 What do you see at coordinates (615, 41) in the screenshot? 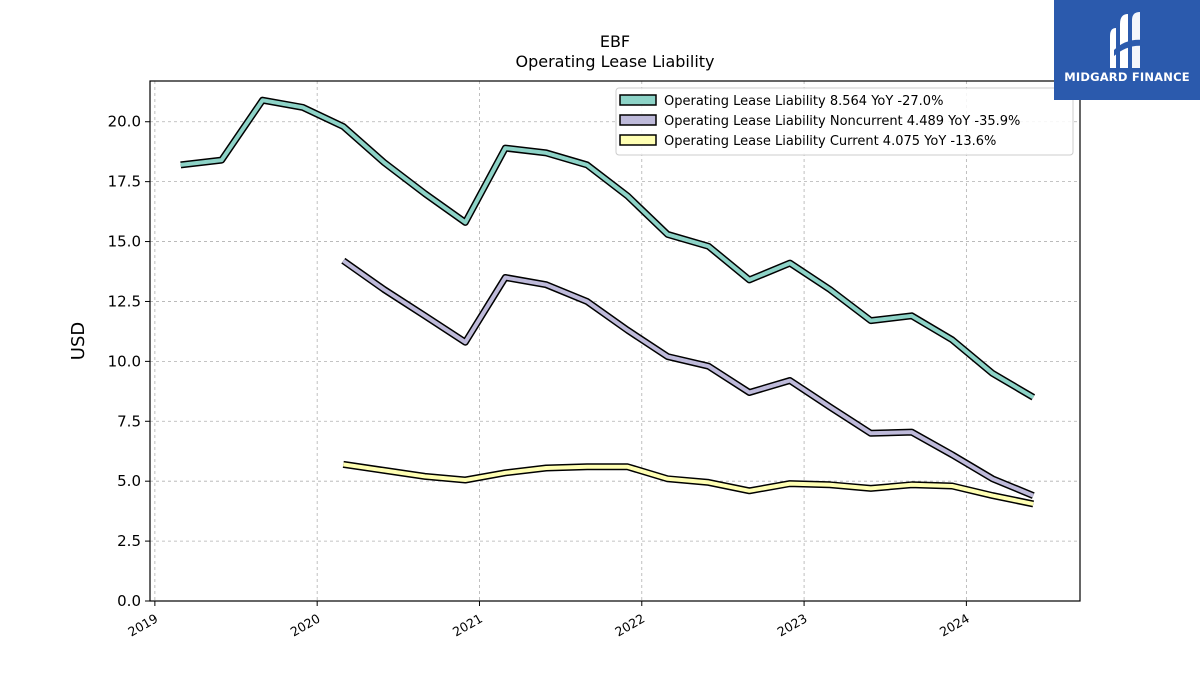
I see `chart-title: EBF` at bounding box center [615, 41].